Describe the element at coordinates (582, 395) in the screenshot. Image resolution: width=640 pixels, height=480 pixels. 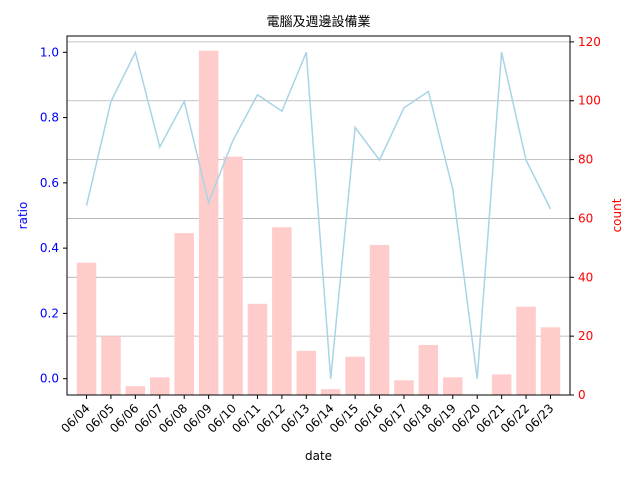
I see `right-tick-label: 0` at that location.